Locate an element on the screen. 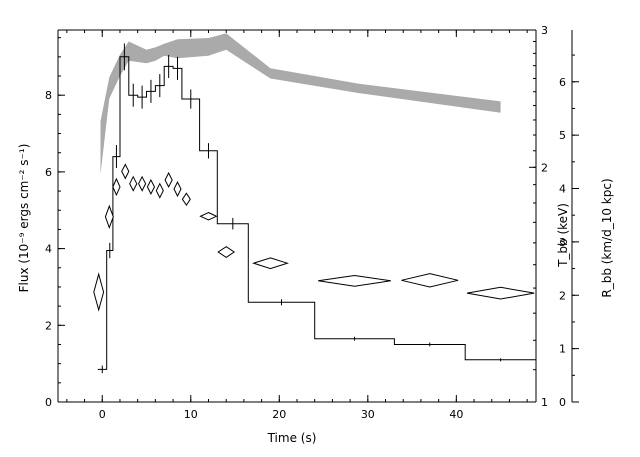  y-axis-title-right-outer: R_bb (km/d_10 kpc) is located at coordinates (607, 237).